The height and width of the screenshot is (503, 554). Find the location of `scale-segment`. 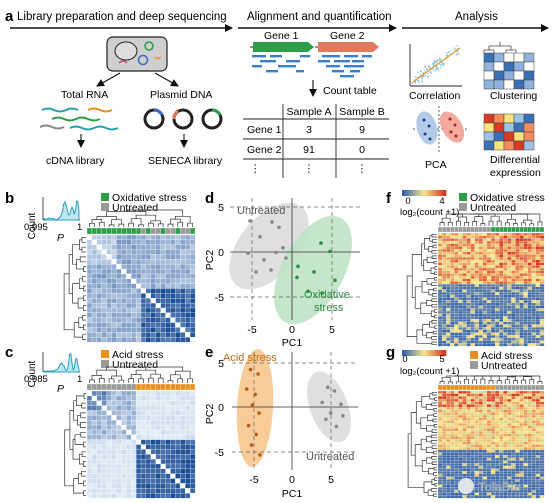

scale-segment is located at coordinates (436, 193).